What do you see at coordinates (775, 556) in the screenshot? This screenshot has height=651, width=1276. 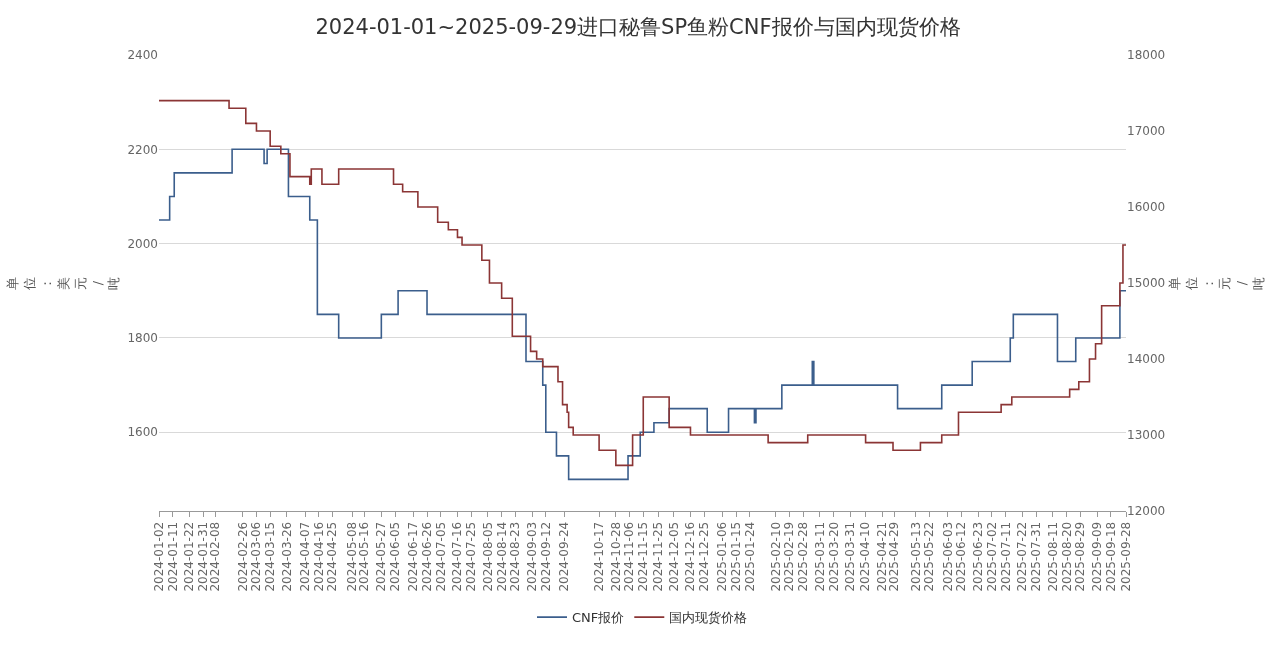 I see `x-tick-label: 2025-02-10` at bounding box center [775, 556].